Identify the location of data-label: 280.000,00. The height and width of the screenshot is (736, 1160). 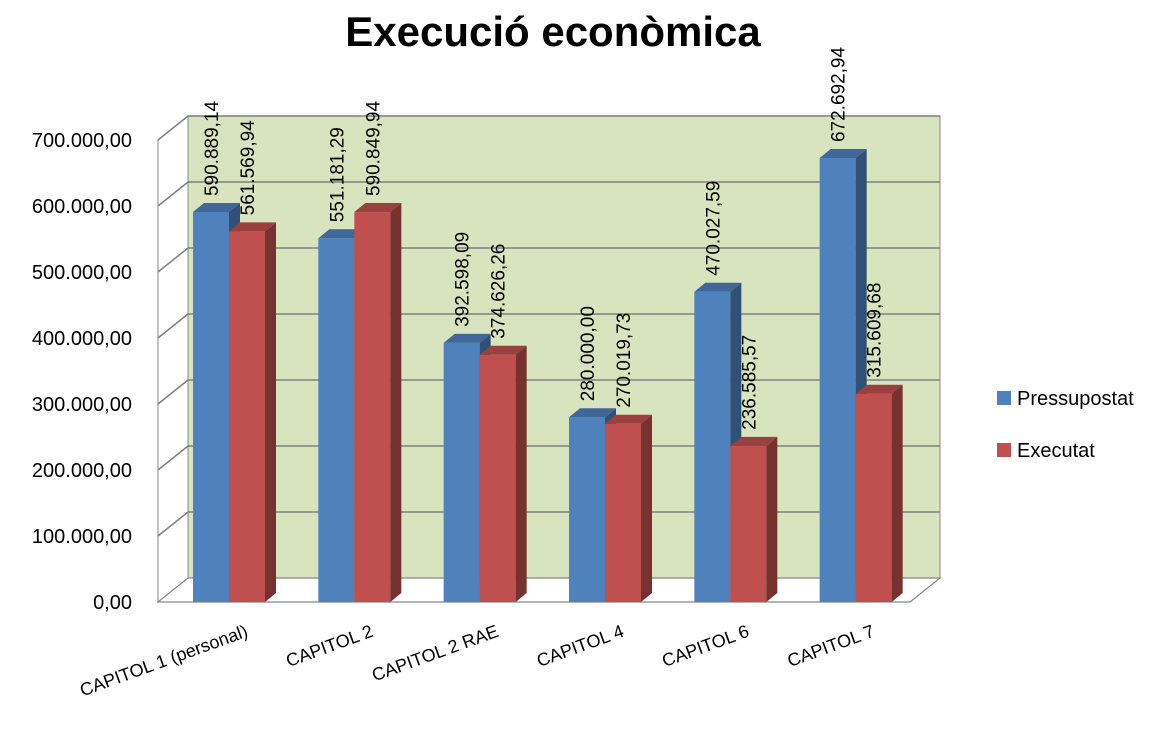
(588, 353).